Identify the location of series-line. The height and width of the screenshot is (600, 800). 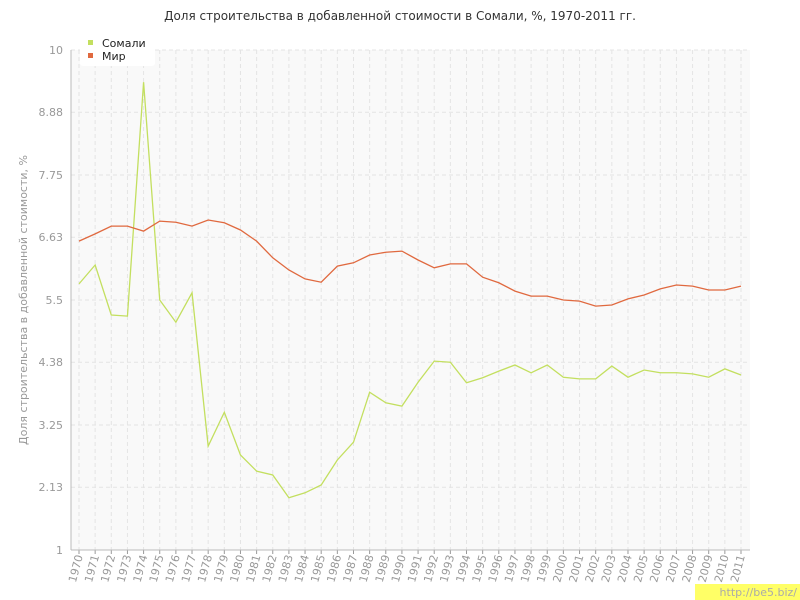
(410, 263).